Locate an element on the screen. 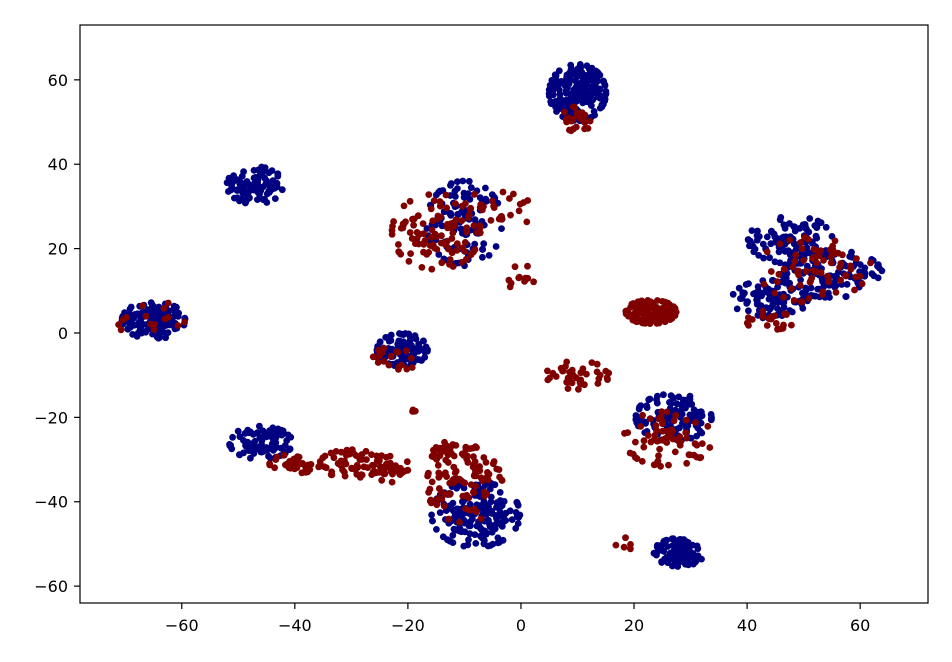  y-tick-label: 40 is located at coordinates (58, 164).